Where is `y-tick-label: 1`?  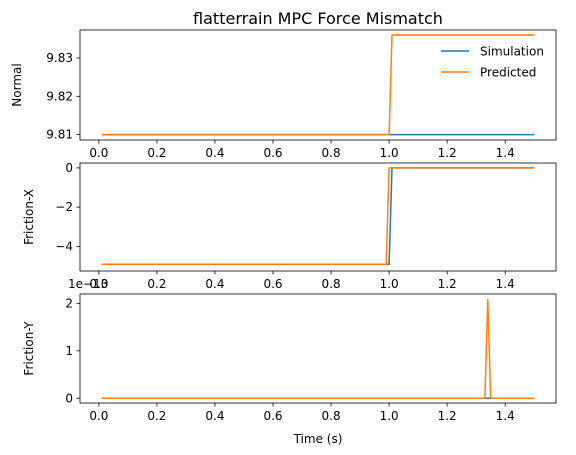
y-tick-label: 1 is located at coordinates (69, 351).